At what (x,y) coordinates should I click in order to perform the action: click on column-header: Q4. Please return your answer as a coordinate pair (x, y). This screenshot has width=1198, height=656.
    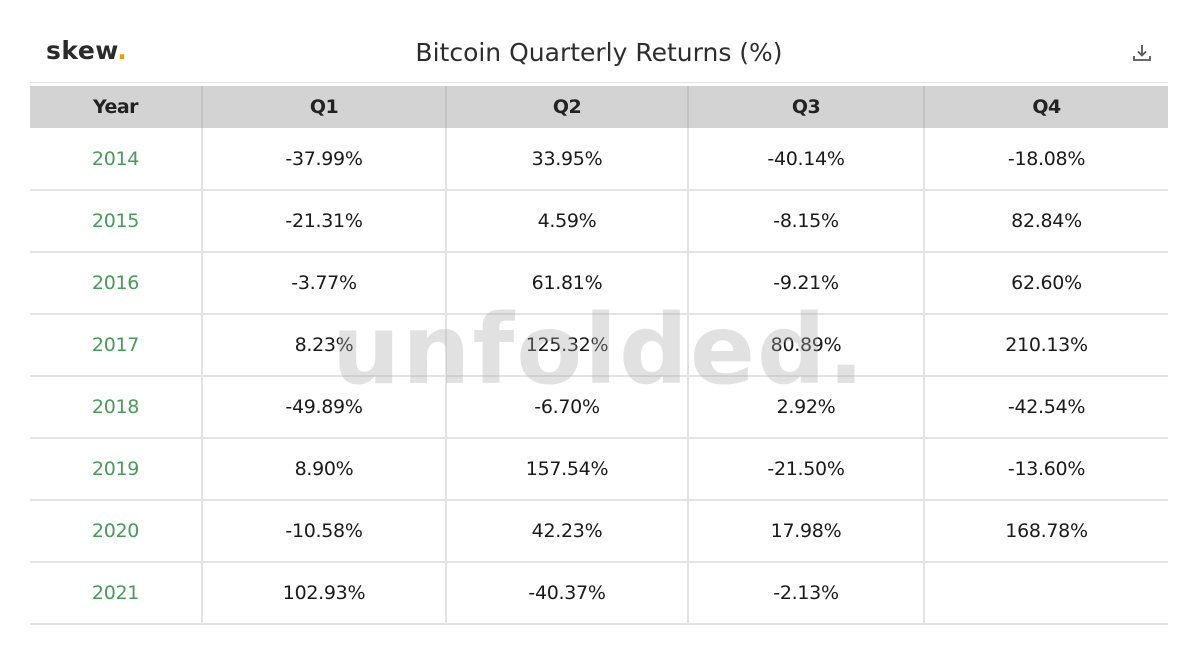
    Looking at the image, I should click on (1045, 107).